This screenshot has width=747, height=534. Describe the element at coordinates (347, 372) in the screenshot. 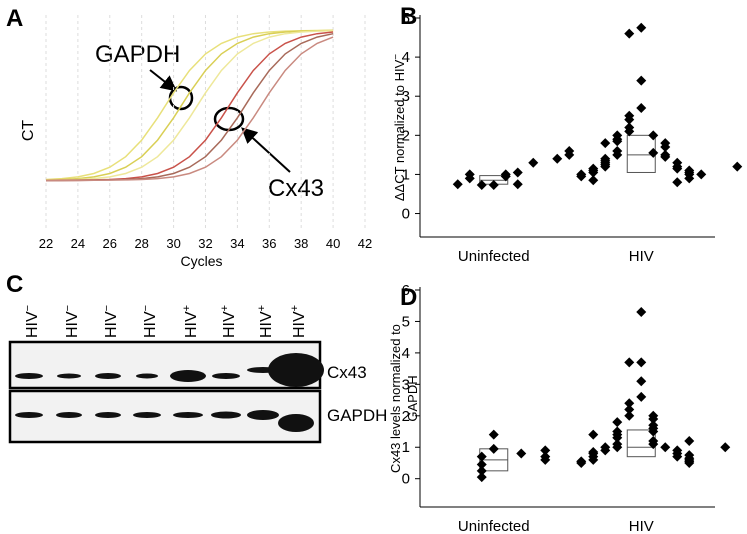

I see `band-label: Cx43` at that location.